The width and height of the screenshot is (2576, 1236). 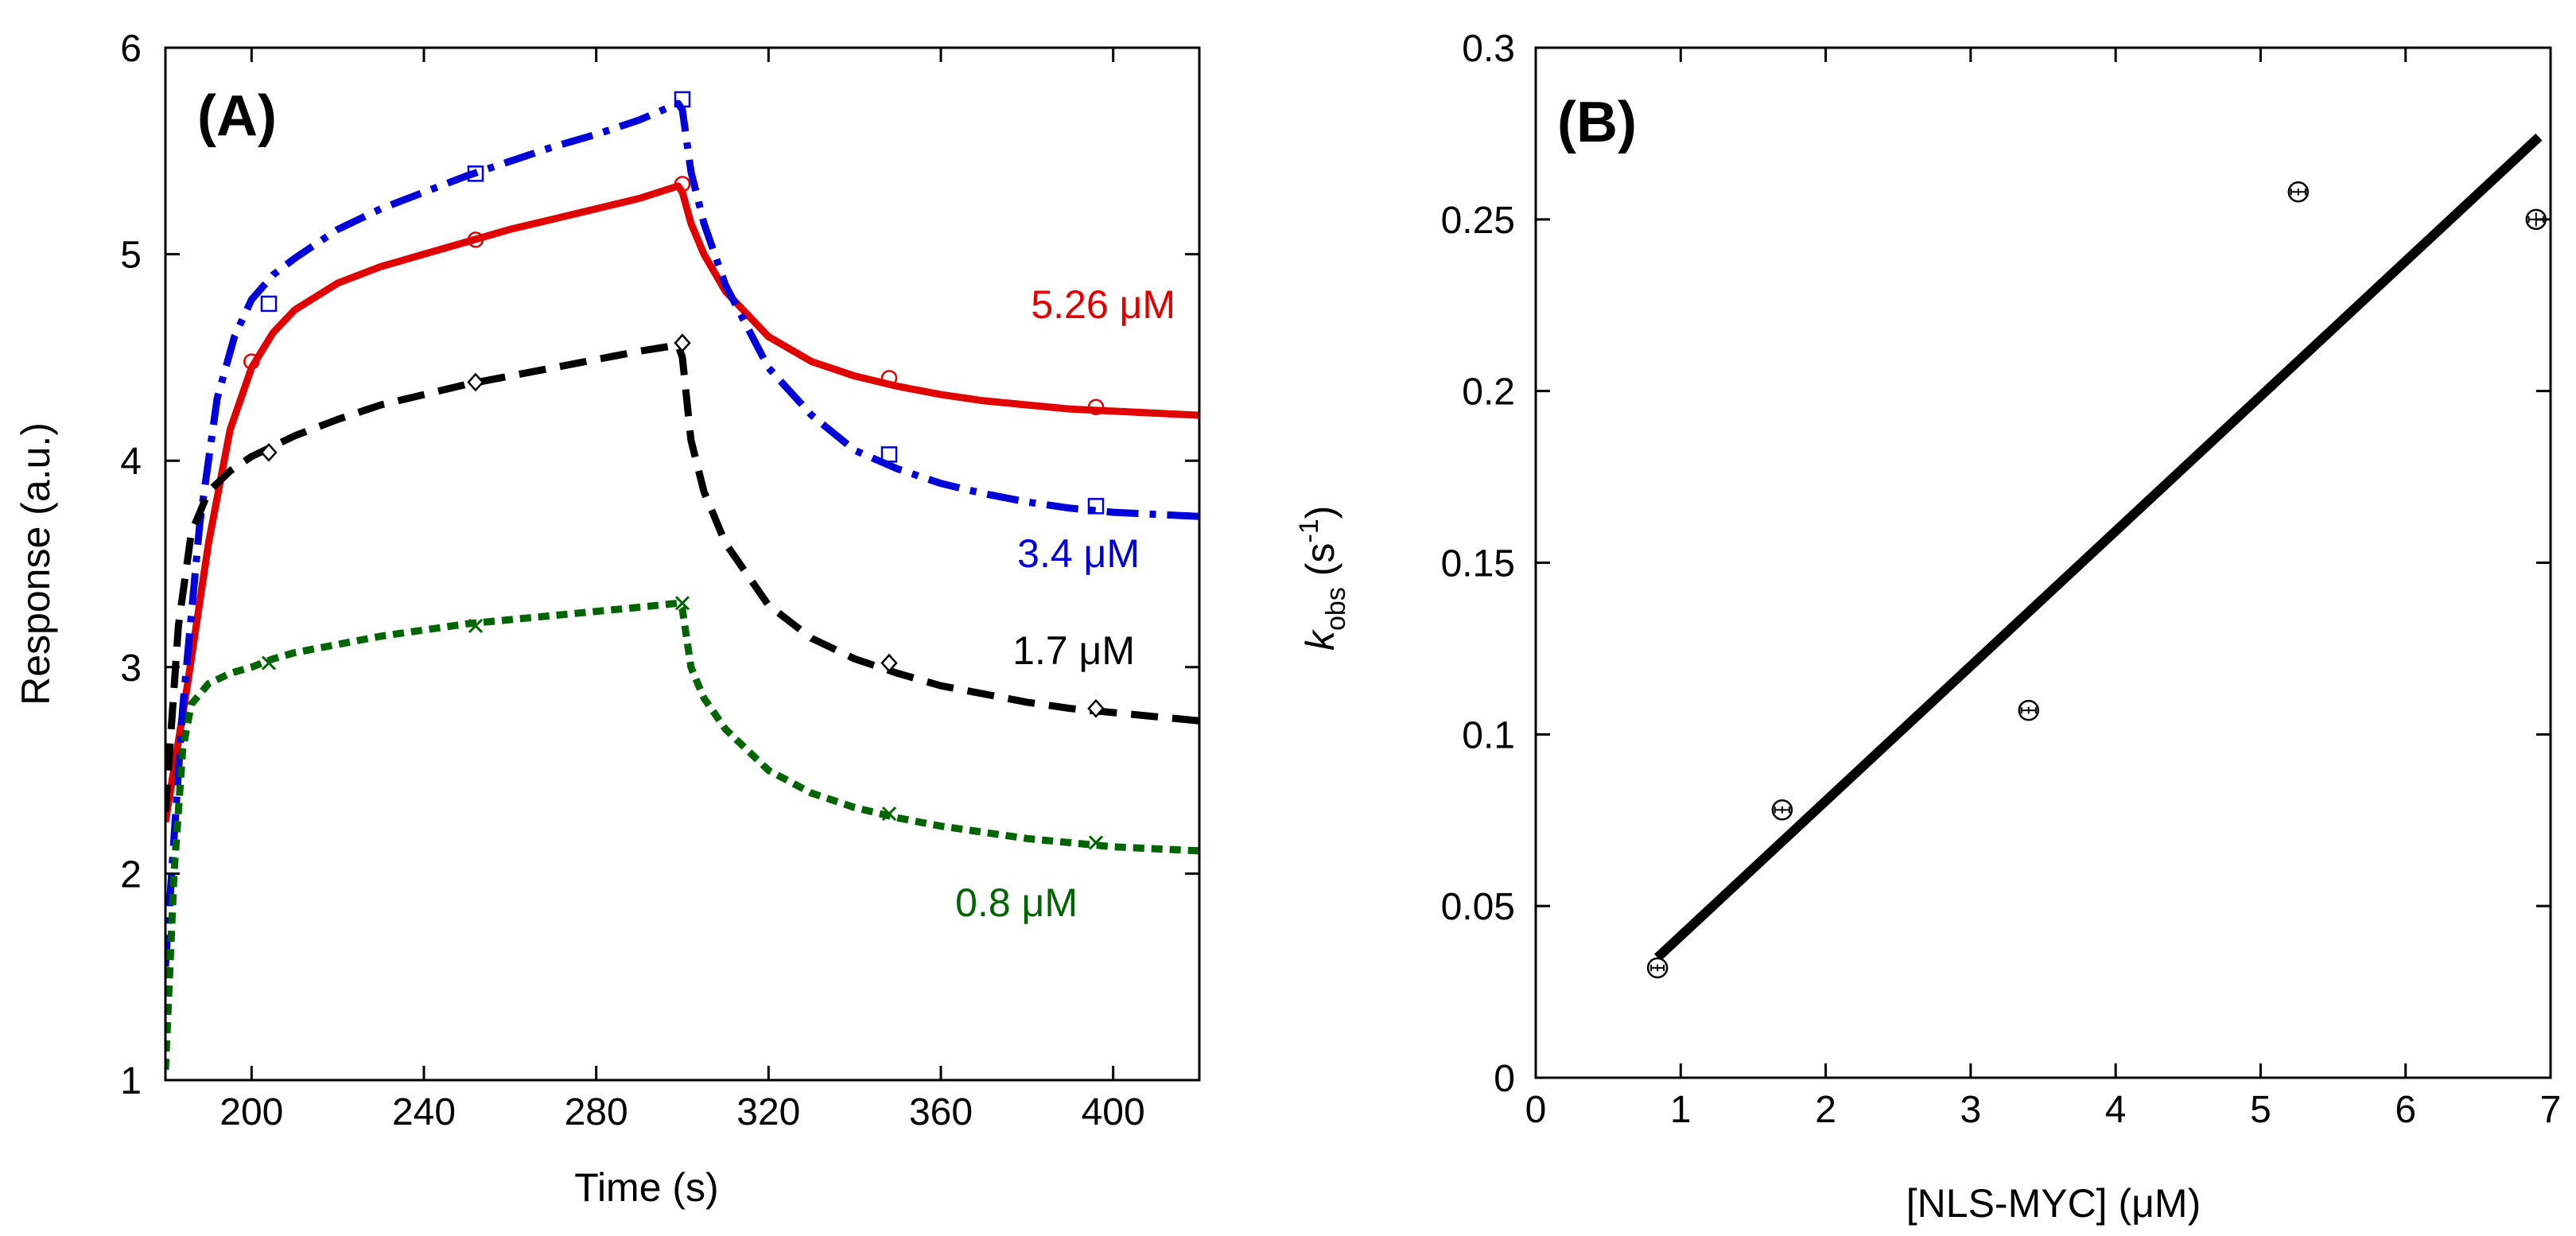 I want to click on panel-a-series-label-0-8: 0.8 μM, so click(x=1016, y=903).